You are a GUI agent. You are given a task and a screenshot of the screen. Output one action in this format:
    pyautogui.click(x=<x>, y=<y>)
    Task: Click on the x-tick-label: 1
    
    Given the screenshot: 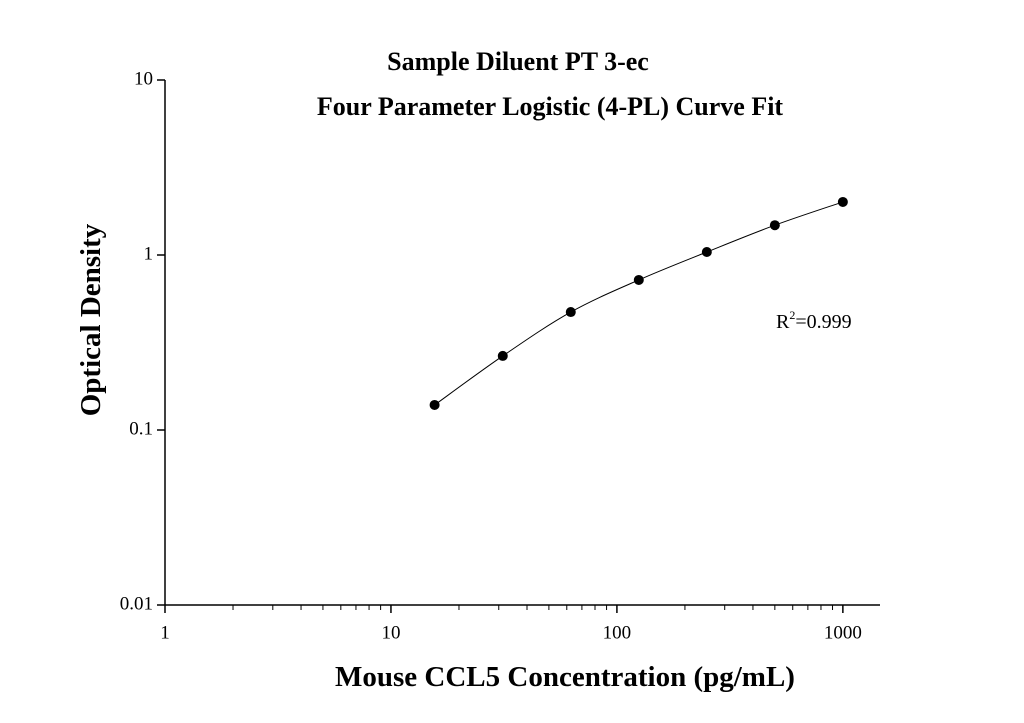 What is the action you would take?
    pyautogui.click(x=165, y=632)
    